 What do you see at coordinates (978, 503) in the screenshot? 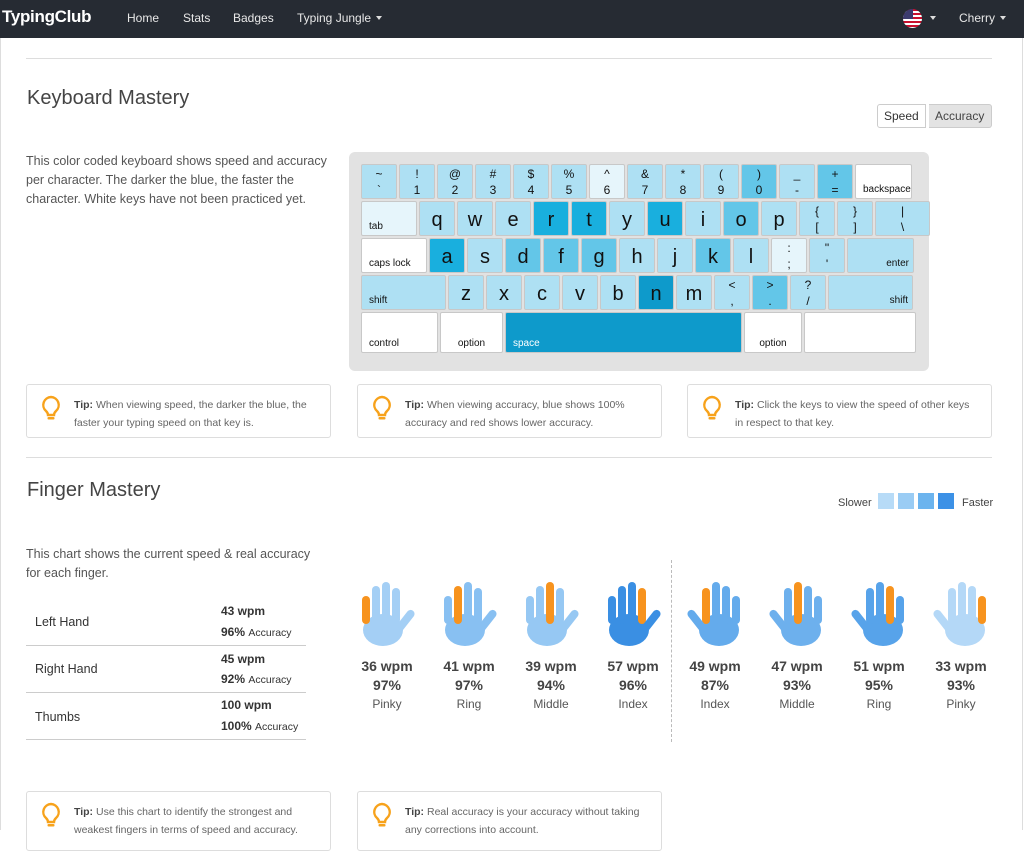
I see `legend-faster-label: Faster` at bounding box center [978, 503].